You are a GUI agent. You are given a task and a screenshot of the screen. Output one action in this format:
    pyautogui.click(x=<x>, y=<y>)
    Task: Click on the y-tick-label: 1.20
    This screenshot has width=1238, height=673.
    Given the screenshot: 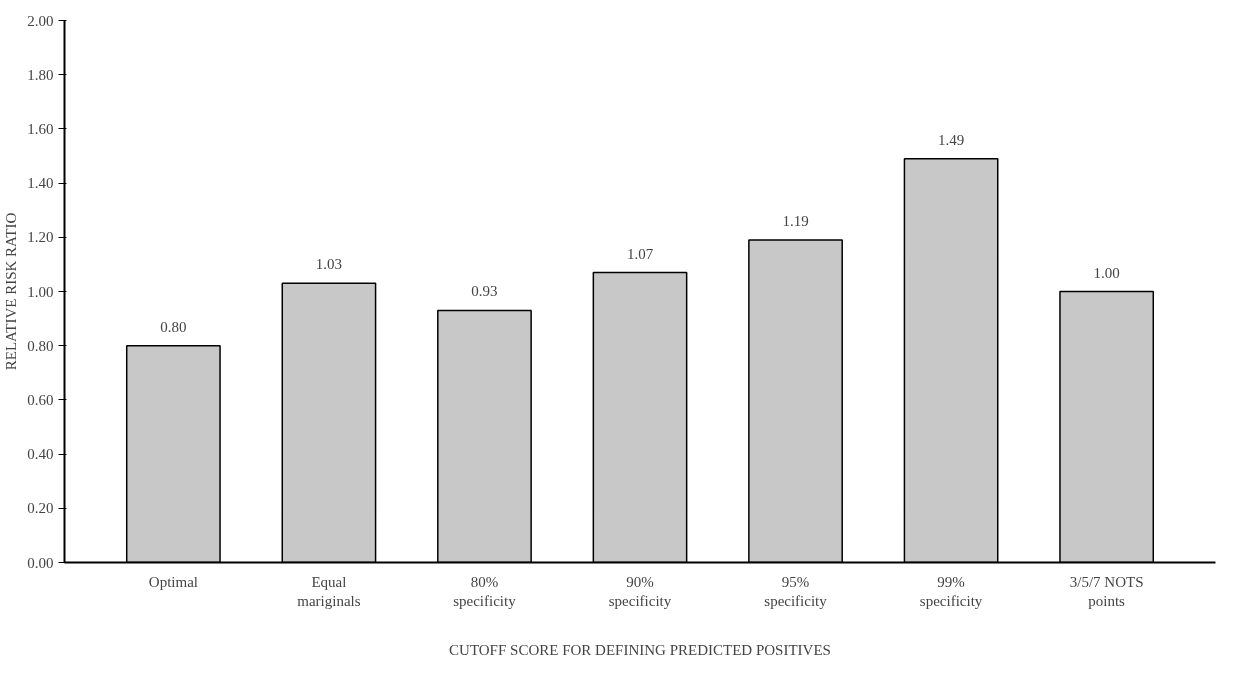 What is the action you would take?
    pyautogui.click(x=40, y=237)
    